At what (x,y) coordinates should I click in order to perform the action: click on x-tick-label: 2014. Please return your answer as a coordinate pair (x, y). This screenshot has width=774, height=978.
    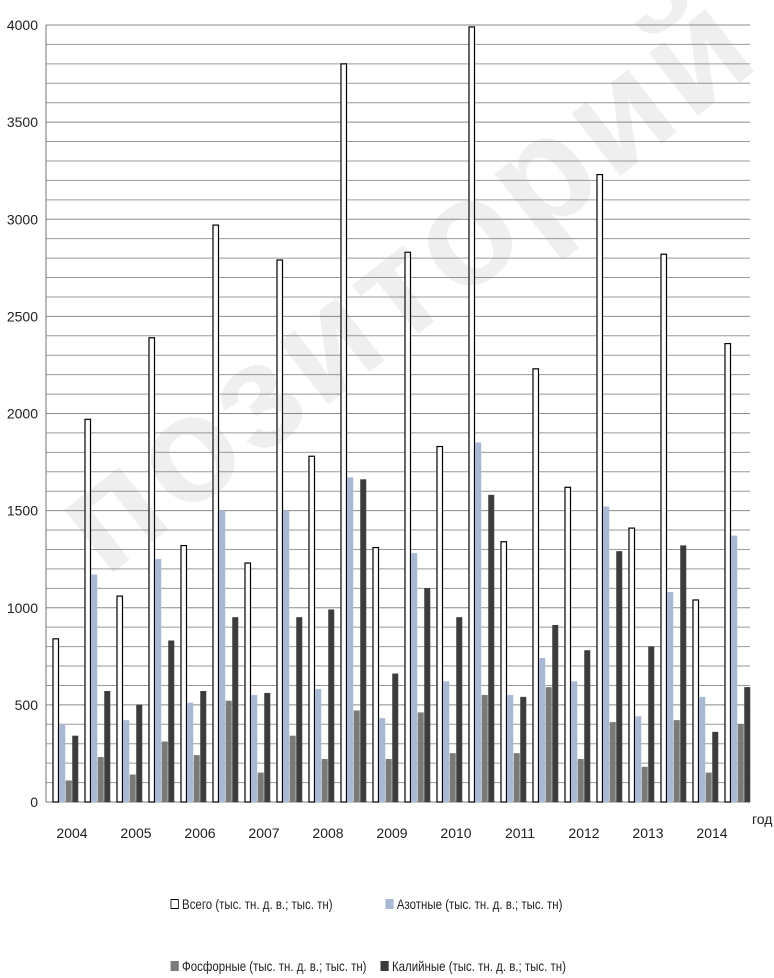
    Looking at the image, I should click on (711, 833).